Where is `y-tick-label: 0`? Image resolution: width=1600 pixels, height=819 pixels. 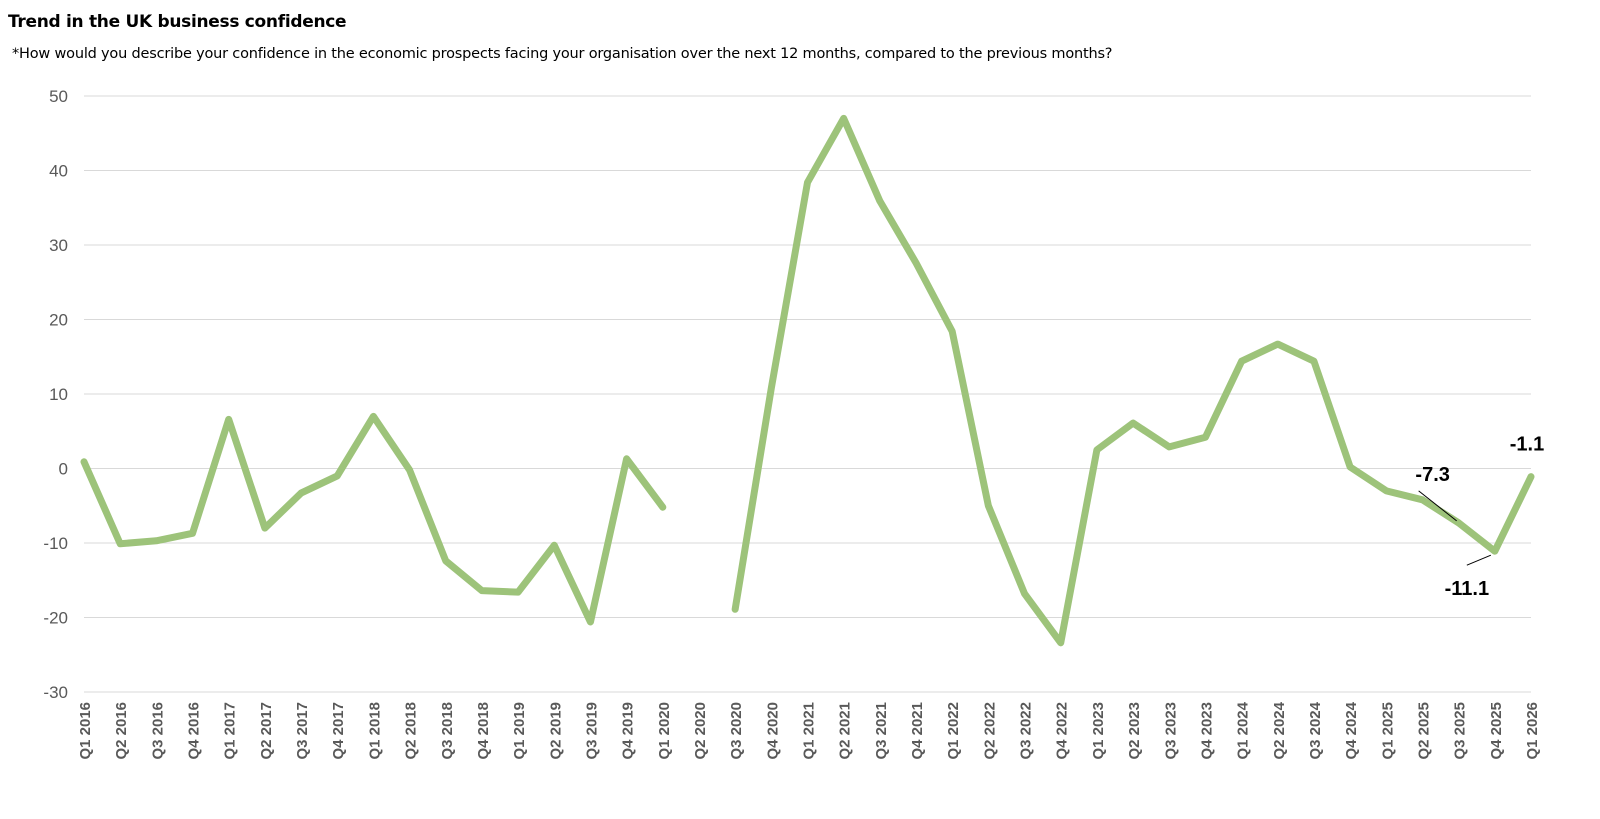
y-tick-label: 0 is located at coordinates (63, 469).